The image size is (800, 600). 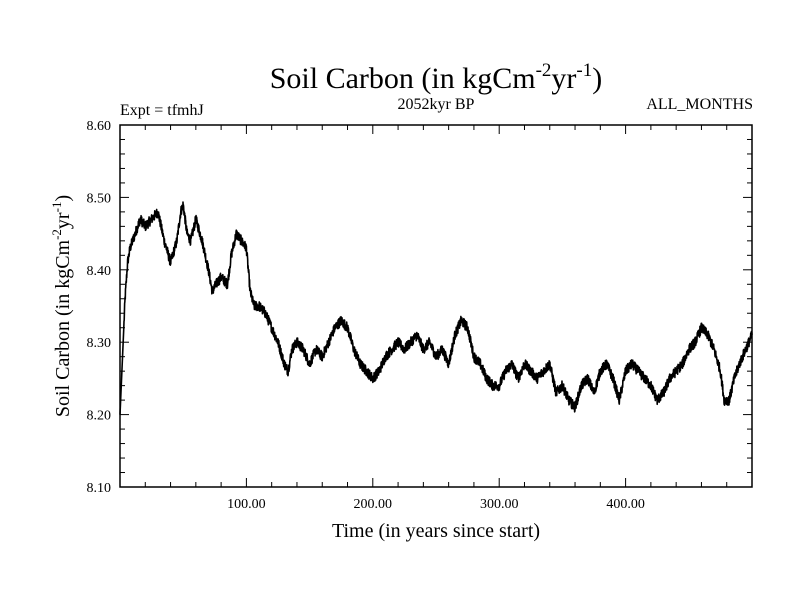 I want to click on y-tick-label: 8.20, so click(x=99, y=416).